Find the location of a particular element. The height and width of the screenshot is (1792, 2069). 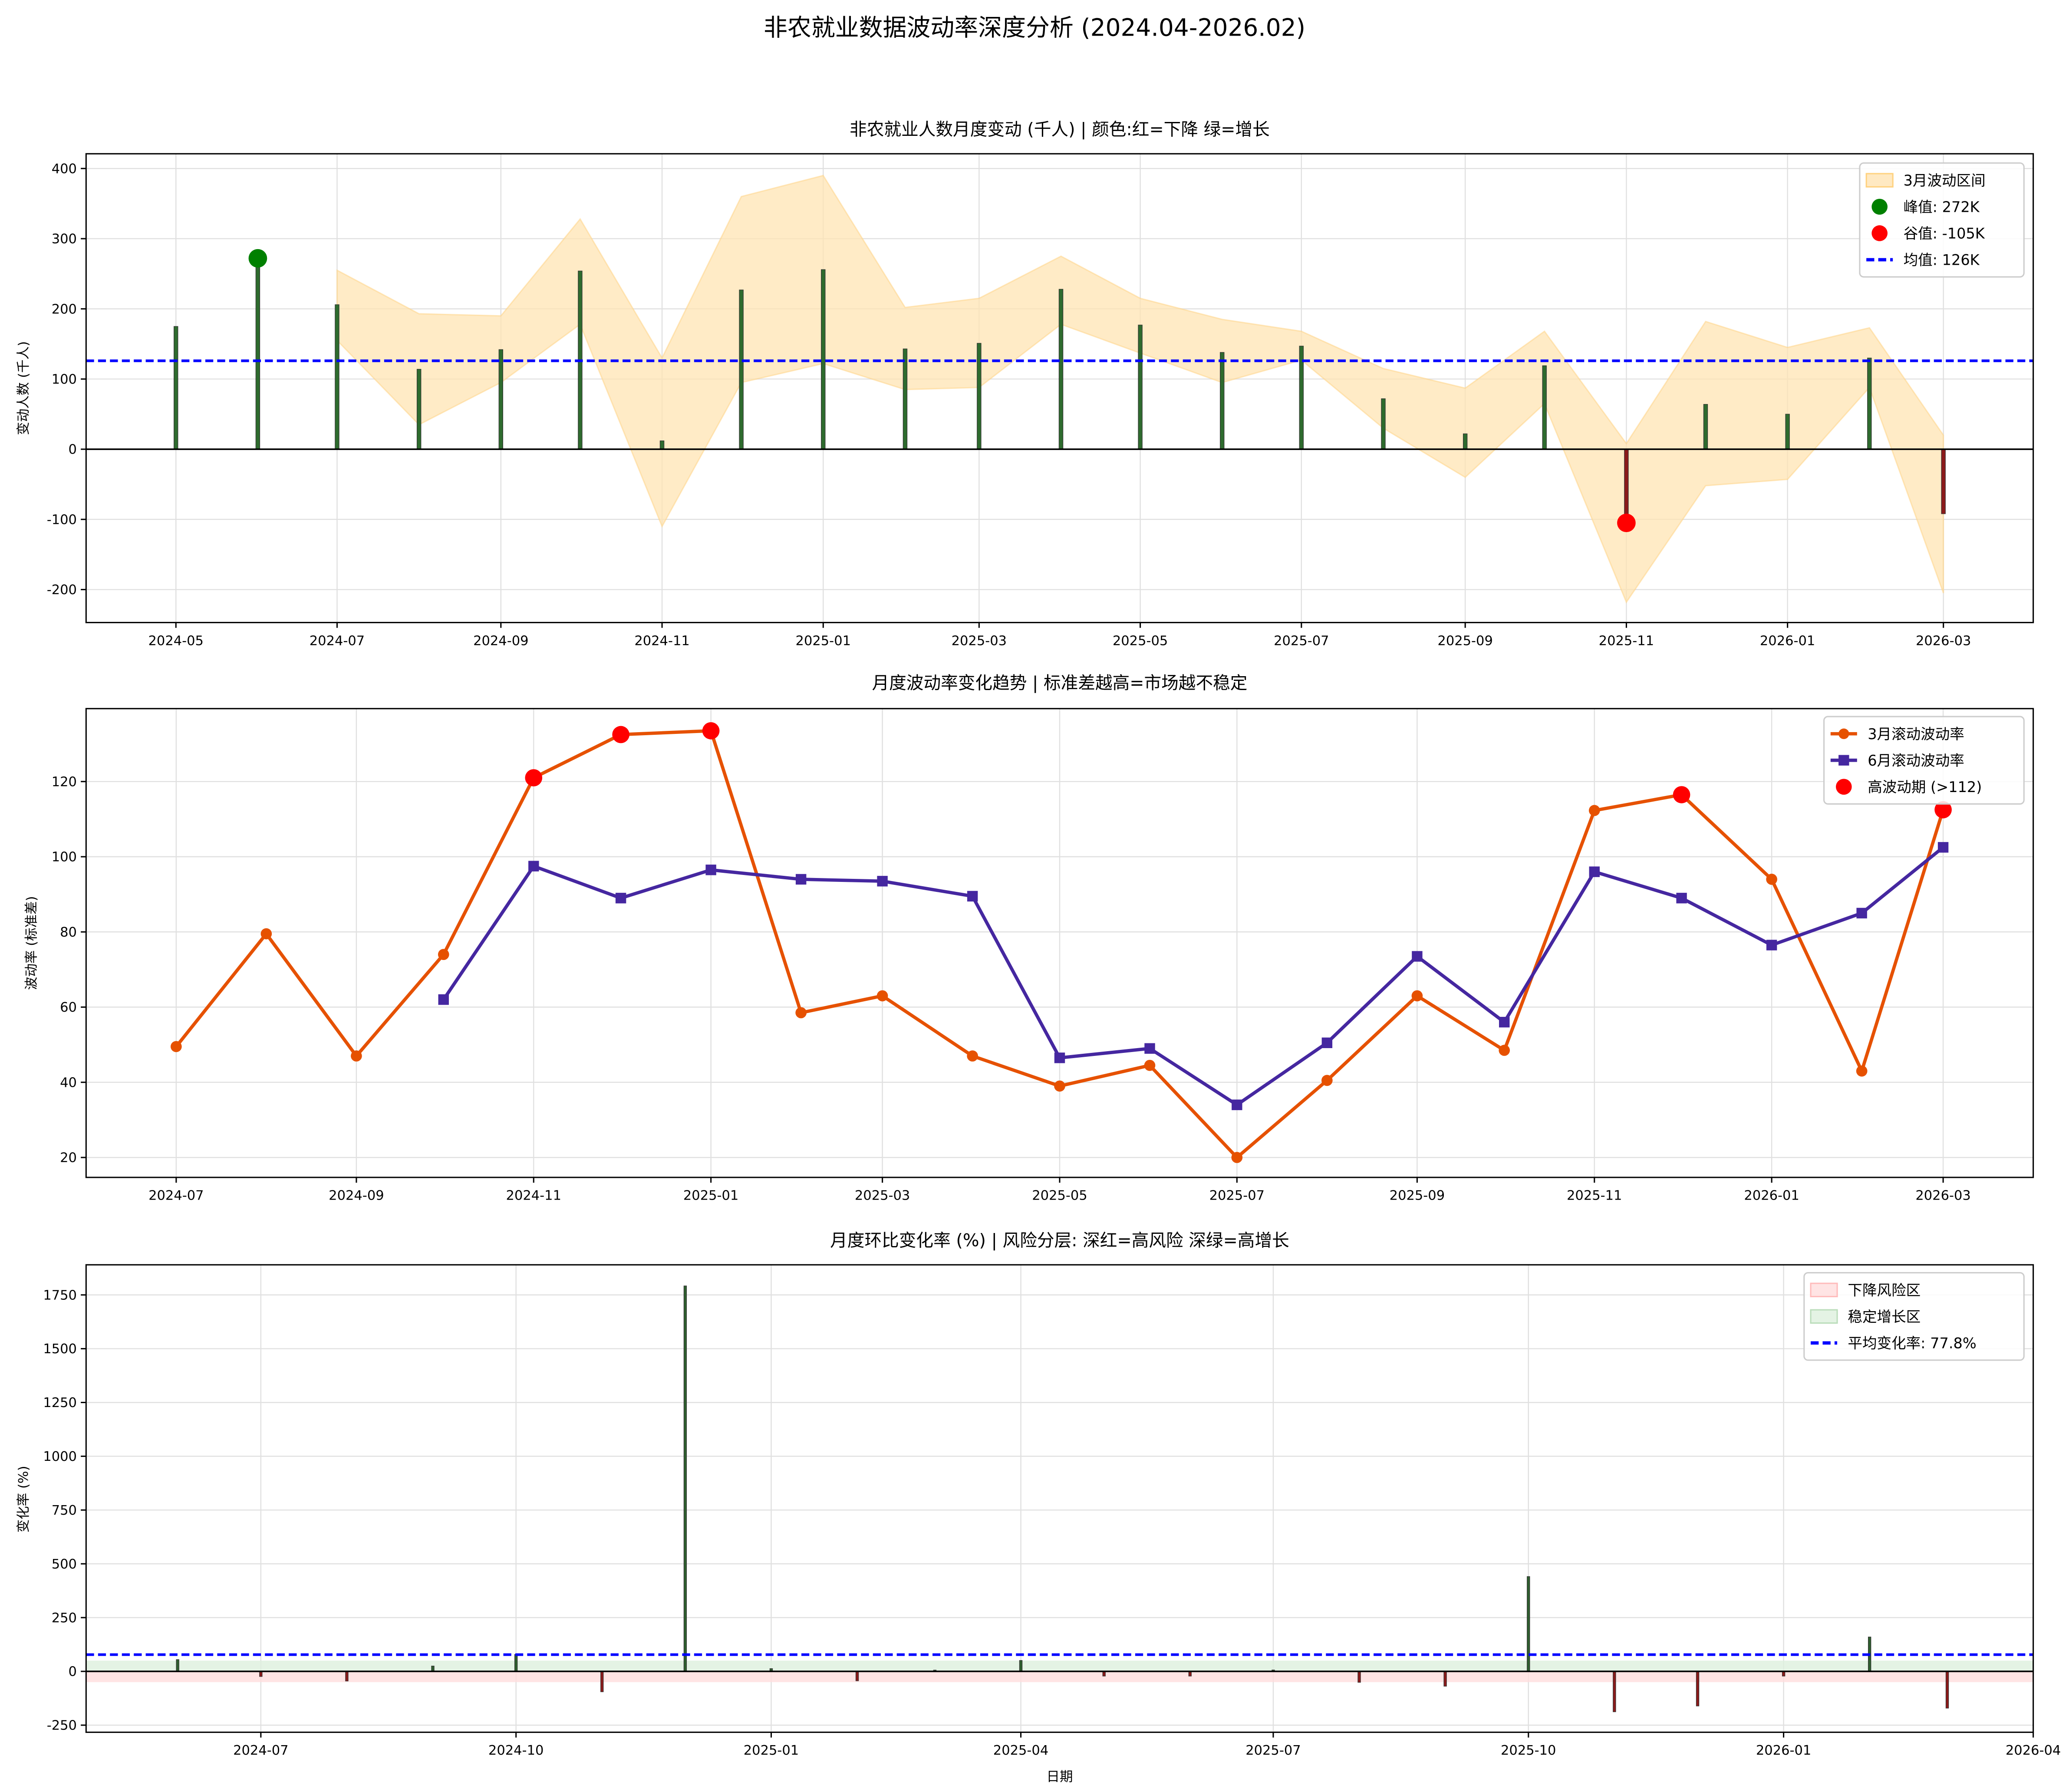

chart3-ytick-label: 750 is located at coordinates (64, 1510).